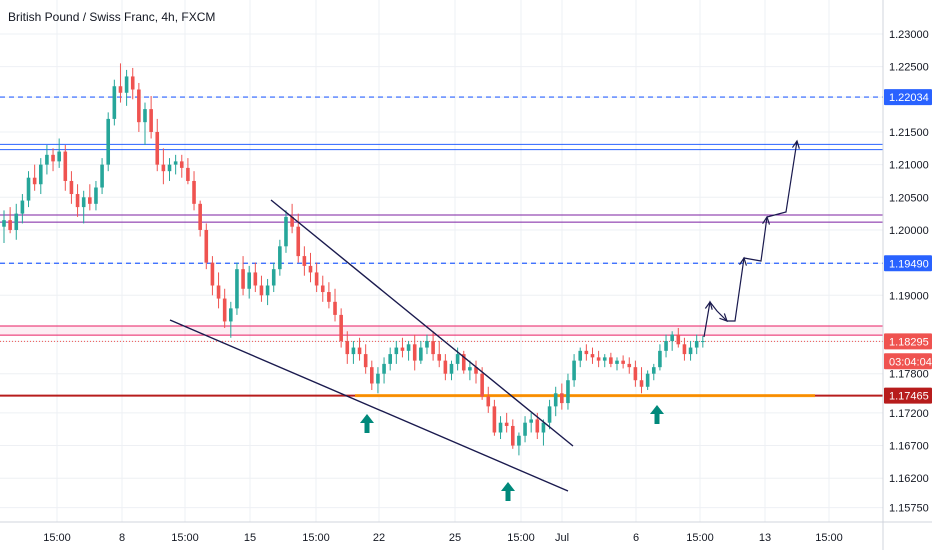 The image size is (932, 550). Describe the element at coordinates (636, 538) in the screenshot. I see `time-tick-label: 6` at that location.